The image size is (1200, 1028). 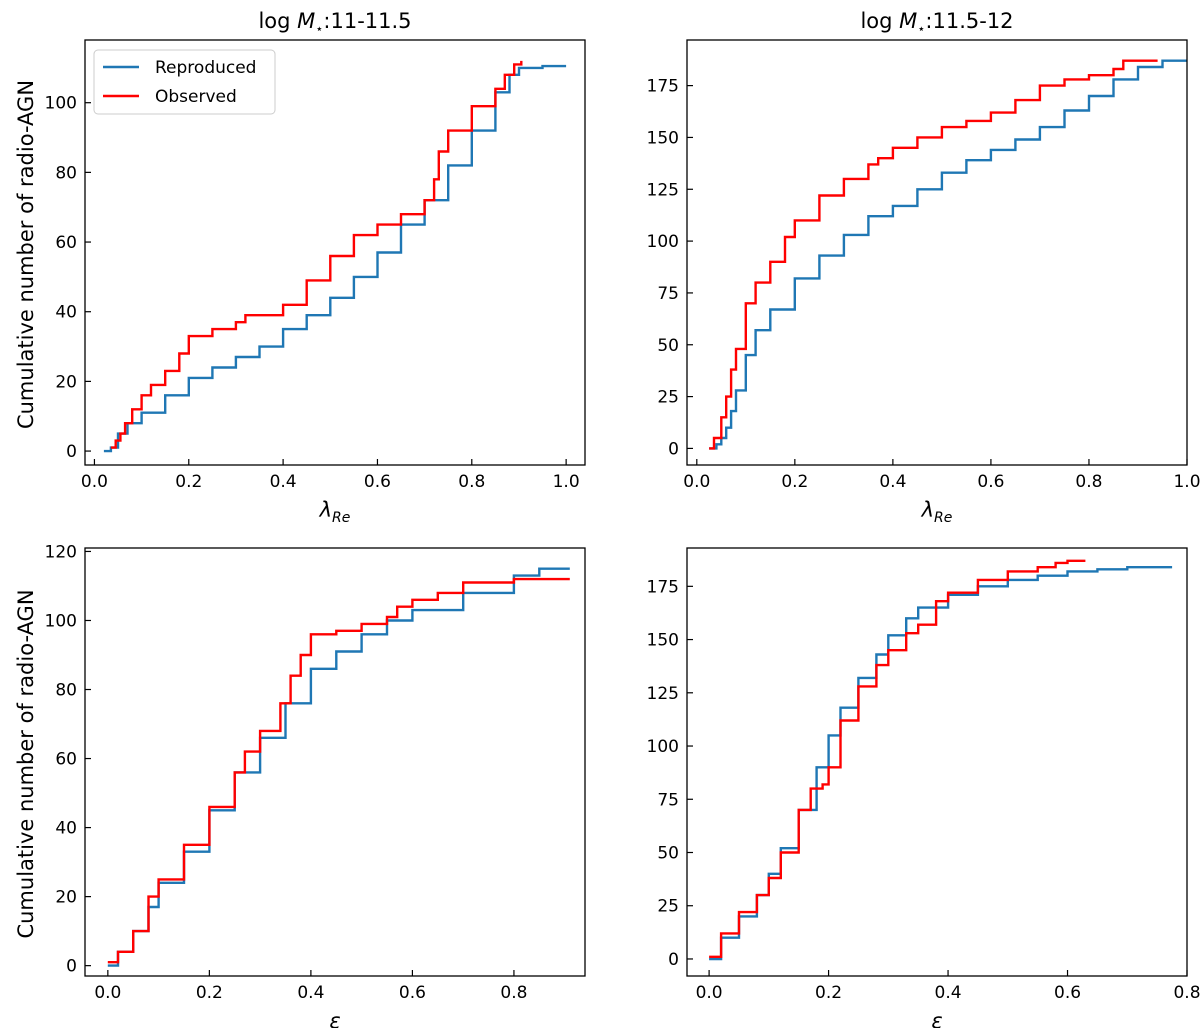 I want to click on legend-box, so click(x=184, y=82).